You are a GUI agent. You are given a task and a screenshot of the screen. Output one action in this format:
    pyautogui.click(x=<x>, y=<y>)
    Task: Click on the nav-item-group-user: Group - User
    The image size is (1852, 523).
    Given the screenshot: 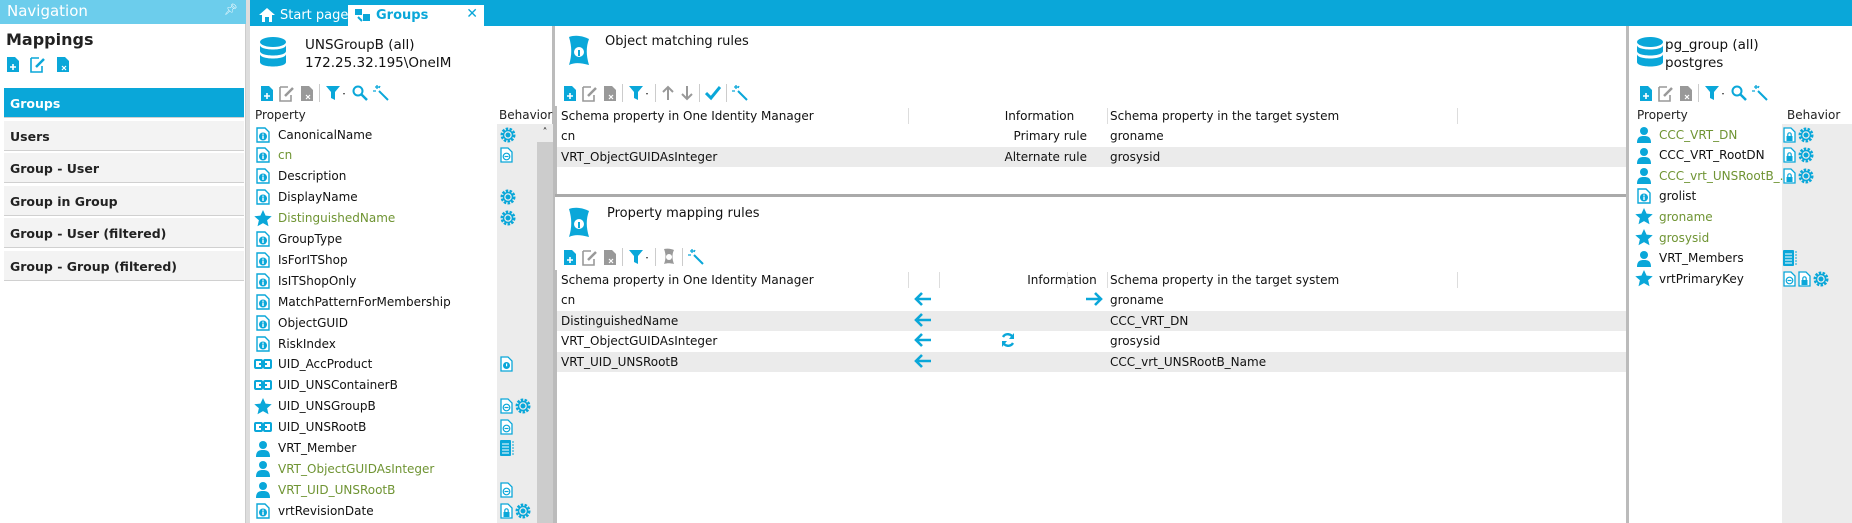 What is the action you would take?
    pyautogui.click(x=124, y=168)
    